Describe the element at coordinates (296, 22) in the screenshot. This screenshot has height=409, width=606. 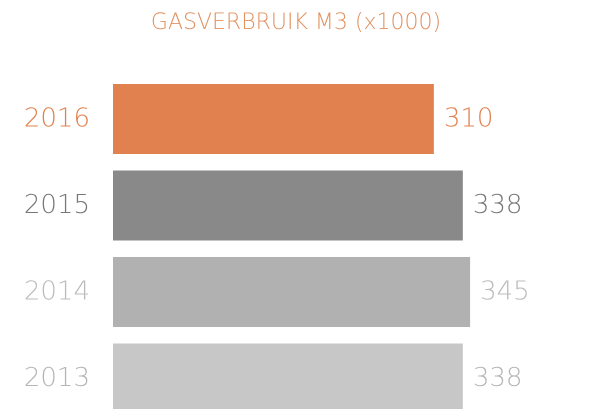
I see `chart-title: GASVERBRUIK M3 (x1000)` at that location.